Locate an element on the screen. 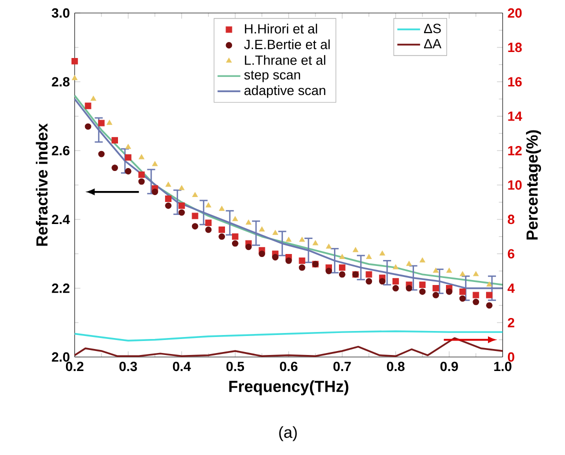 This screenshot has width=565, height=455. text: (a) is located at coordinates (288, 434).